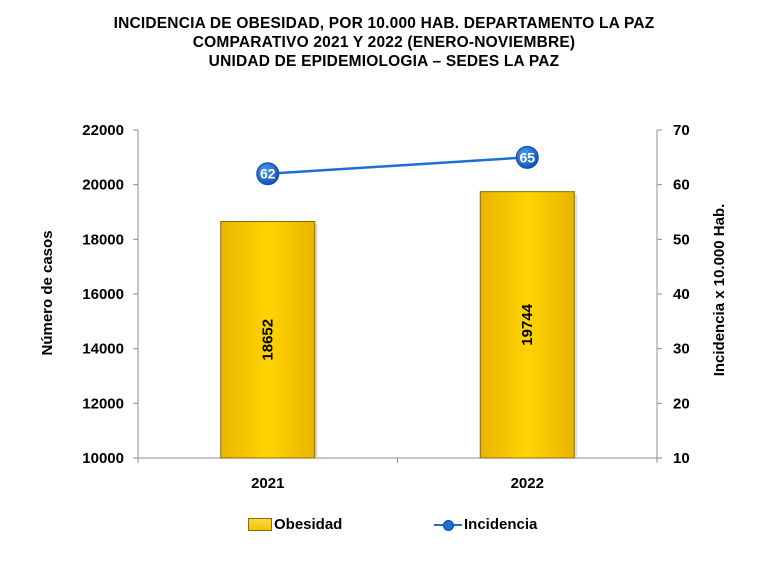  I want to click on y-tick-label-left: 16000, so click(103, 294).